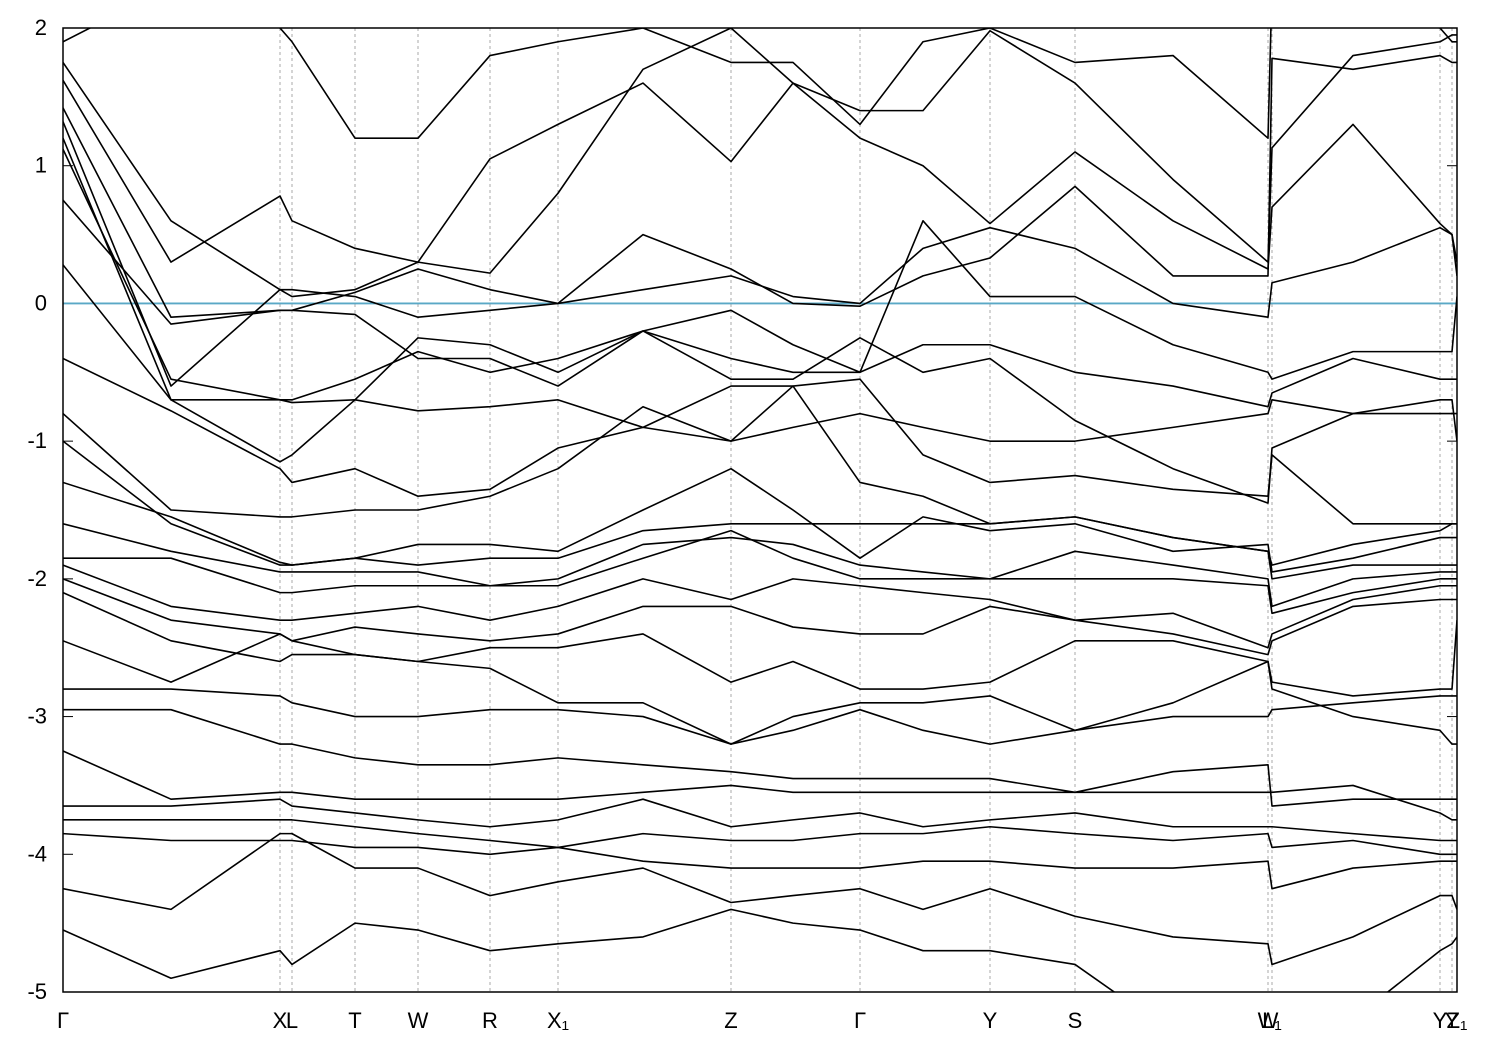 This screenshot has height=1050, width=1500. I want to click on x-tick-label: X₁, so click(558, 1020).